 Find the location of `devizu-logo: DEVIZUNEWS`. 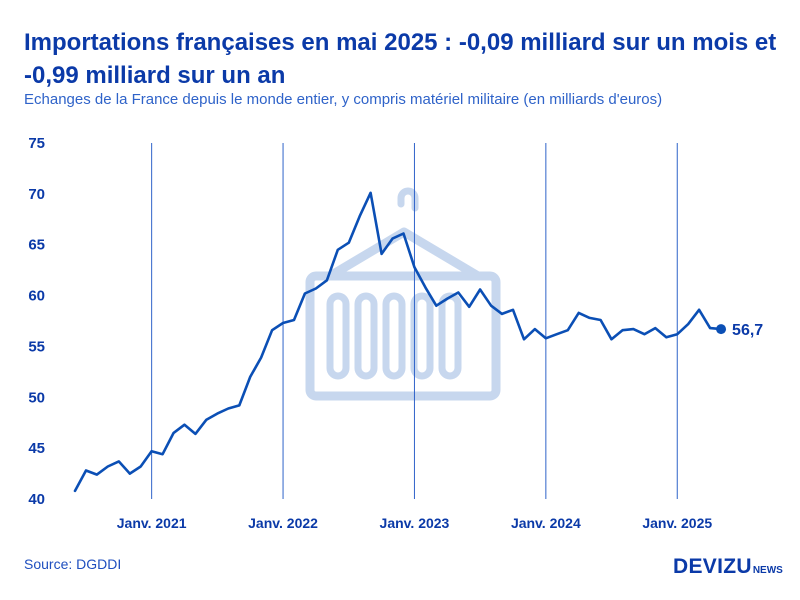

devizu-logo: DEVIZUNEWS is located at coordinates (728, 567).